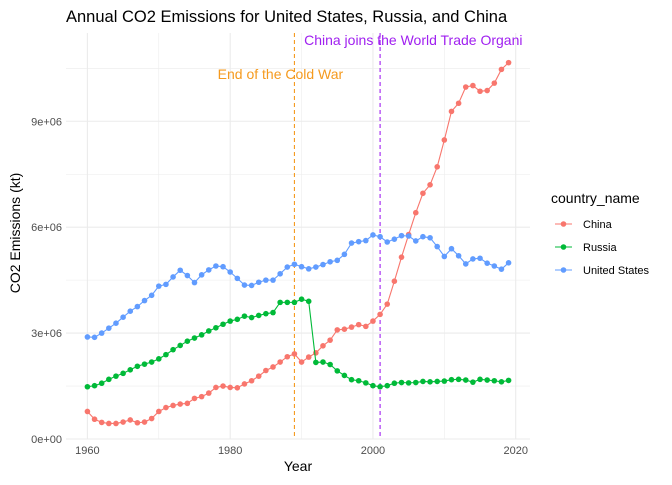 The width and height of the screenshot is (672, 485). Describe the element at coordinates (373, 451) in the screenshot. I see `x-tick-label: 2000` at that location.